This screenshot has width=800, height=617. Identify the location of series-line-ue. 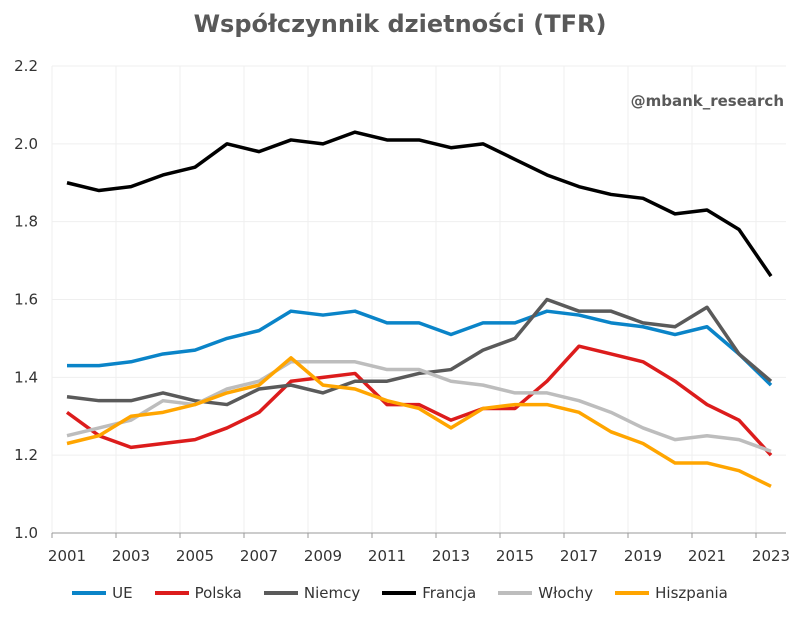
(420, 348).